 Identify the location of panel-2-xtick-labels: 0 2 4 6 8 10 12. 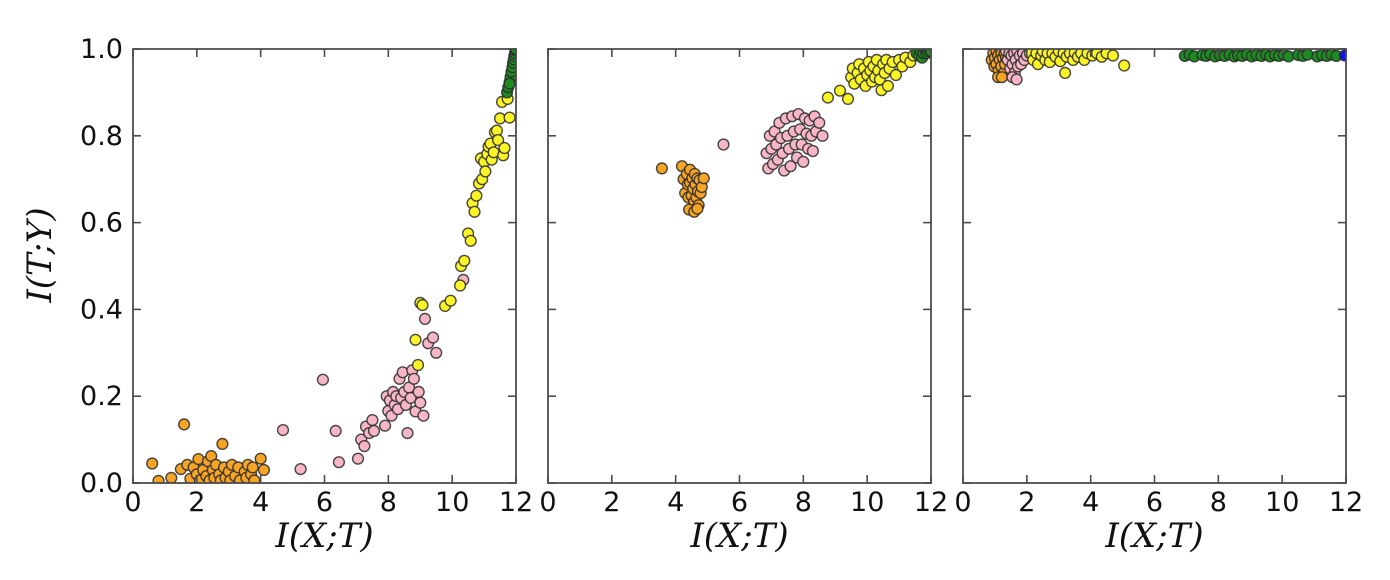
(743, 502).